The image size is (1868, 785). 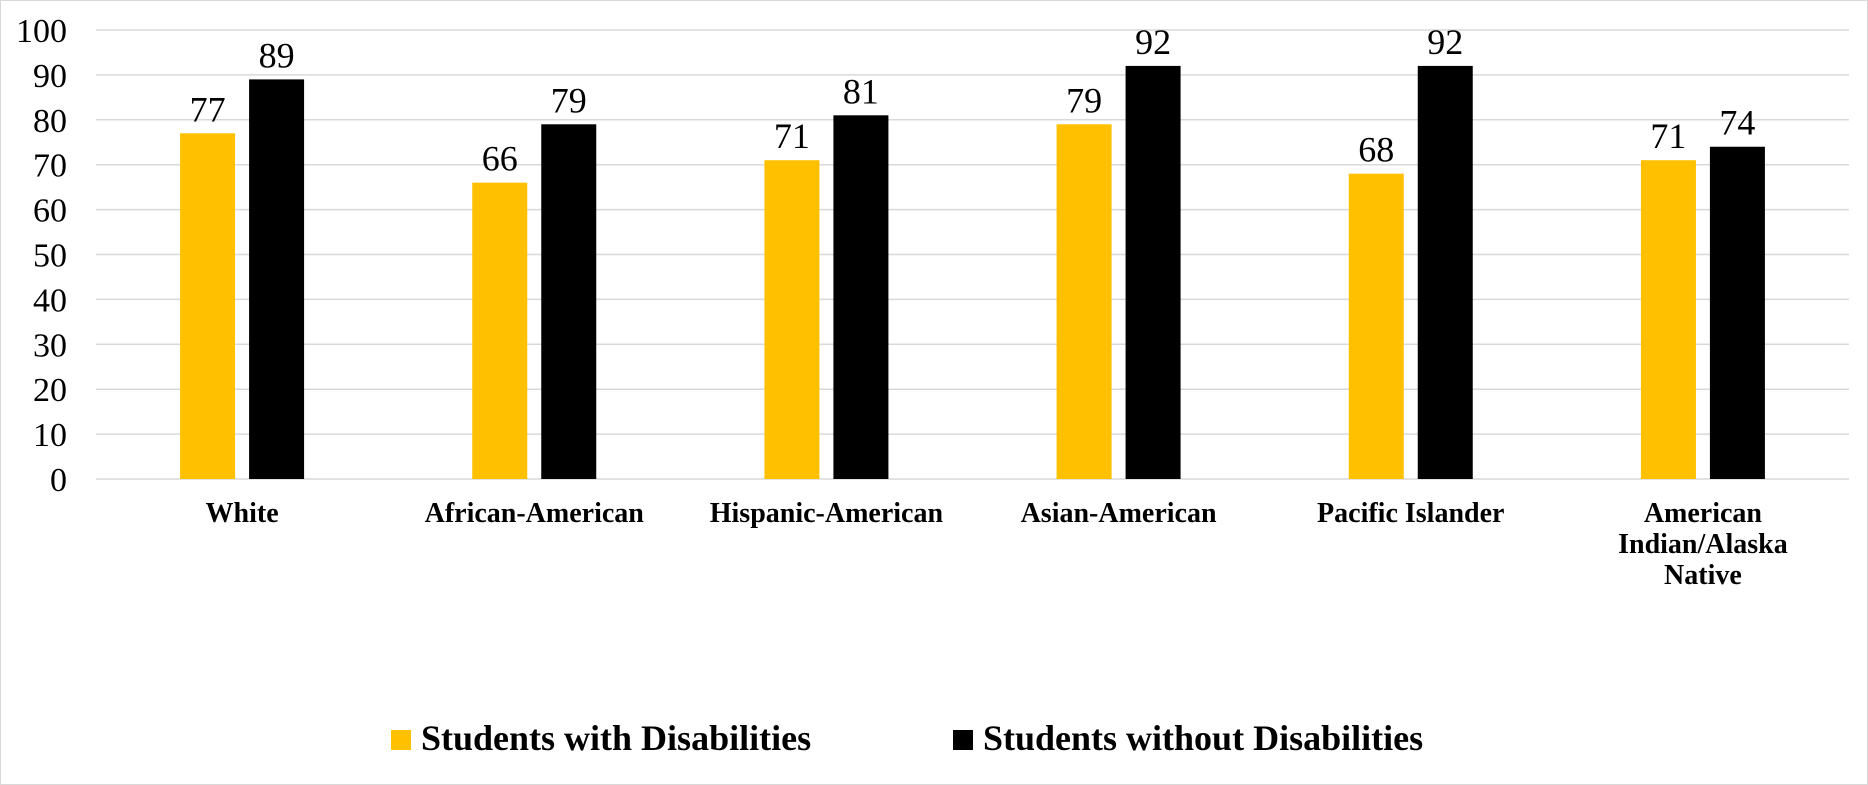 I want to click on x-category-label: Hispanic-American, so click(x=827, y=513).